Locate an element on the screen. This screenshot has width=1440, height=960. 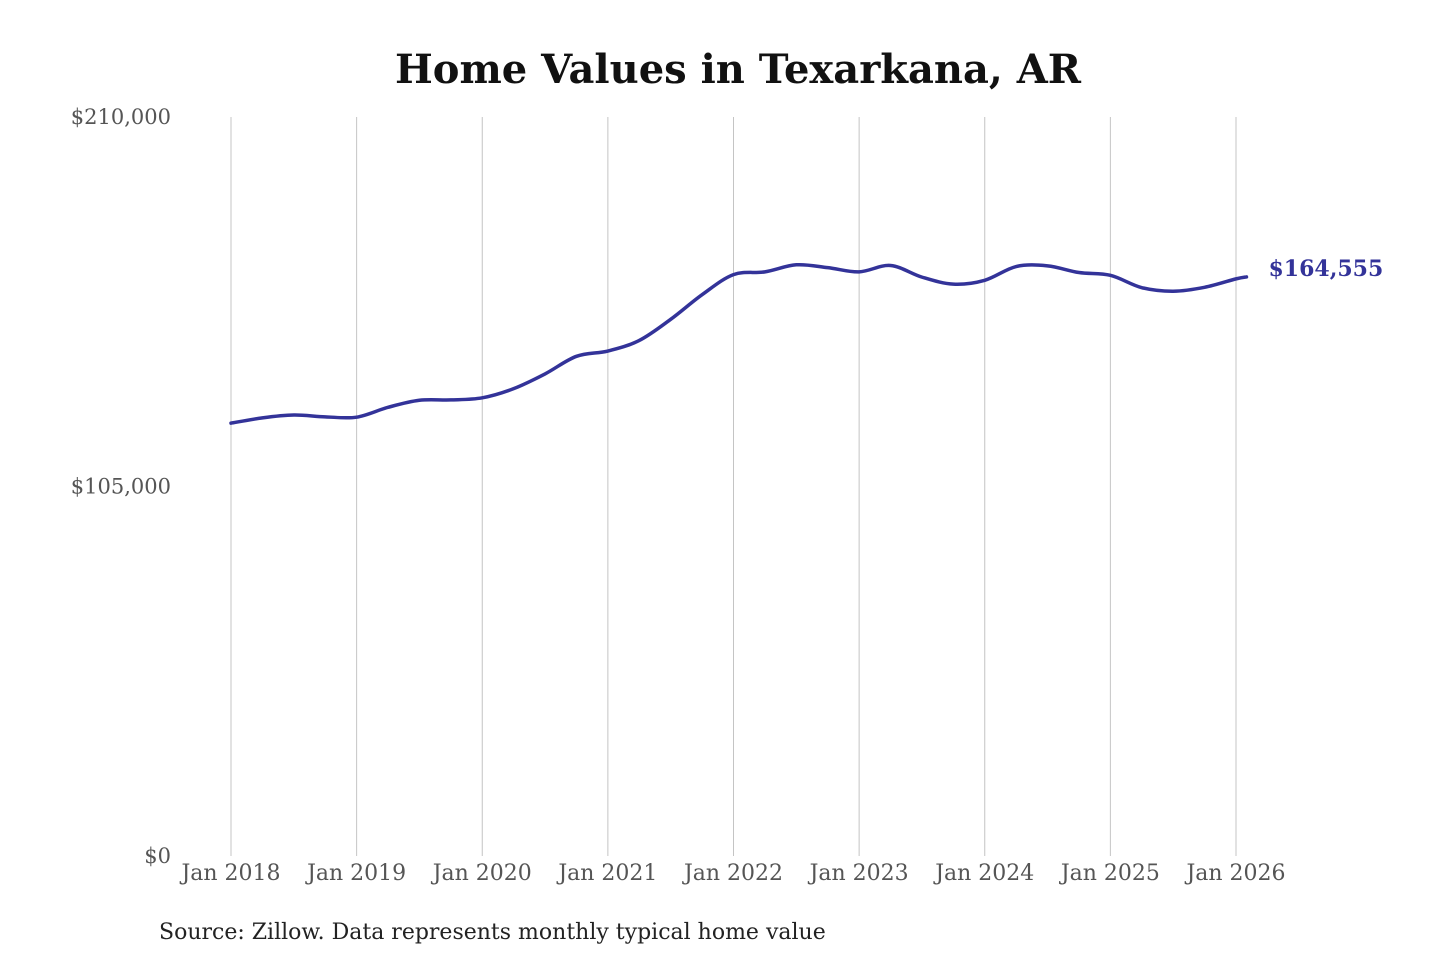
y-axis-ticks: $0 $105,000 $210,000 is located at coordinates (121, 486).